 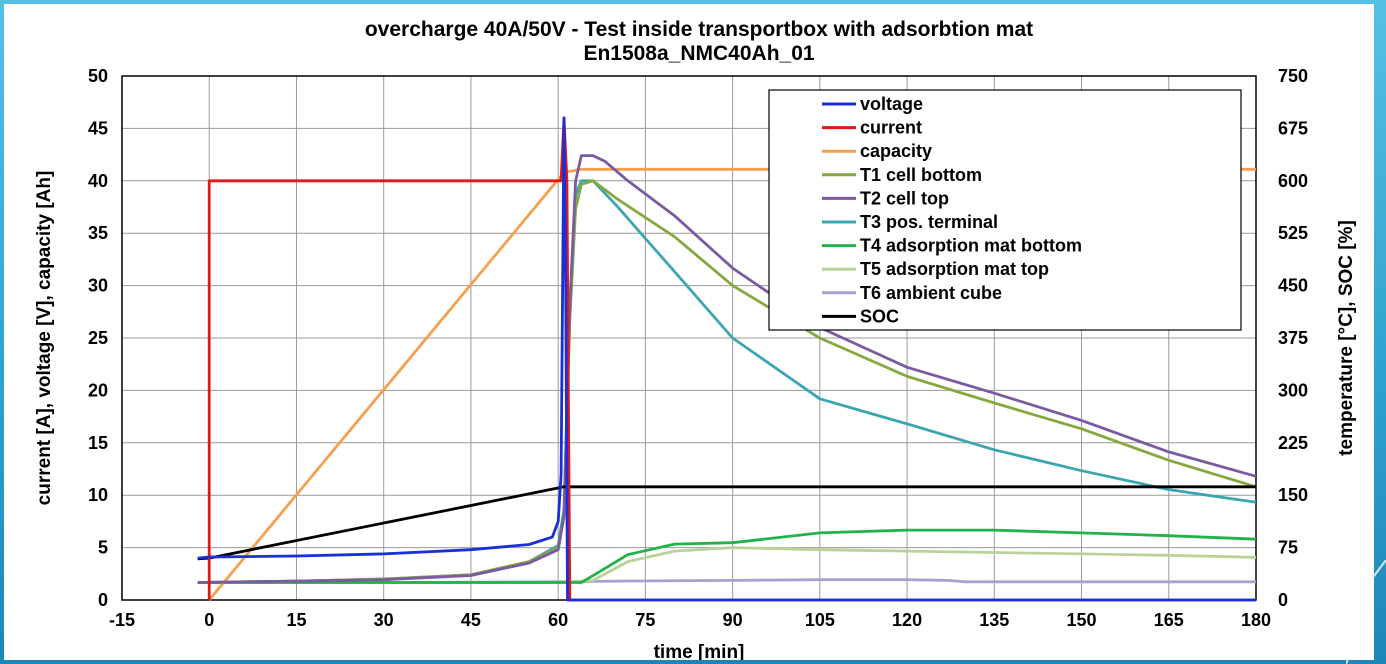 What do you see at coordinates (1256, 620) in the screenshot?
I see `x-tick-label: 180` at bounding box center [1256, 620].